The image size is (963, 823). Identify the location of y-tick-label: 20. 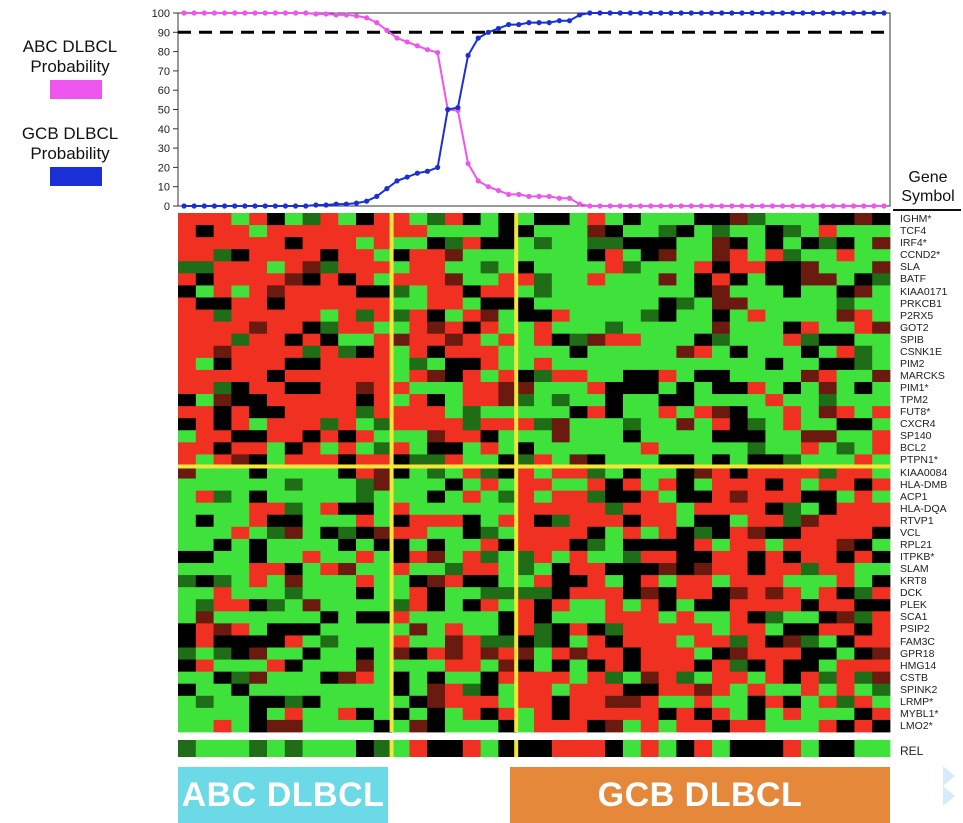
(164, 168).